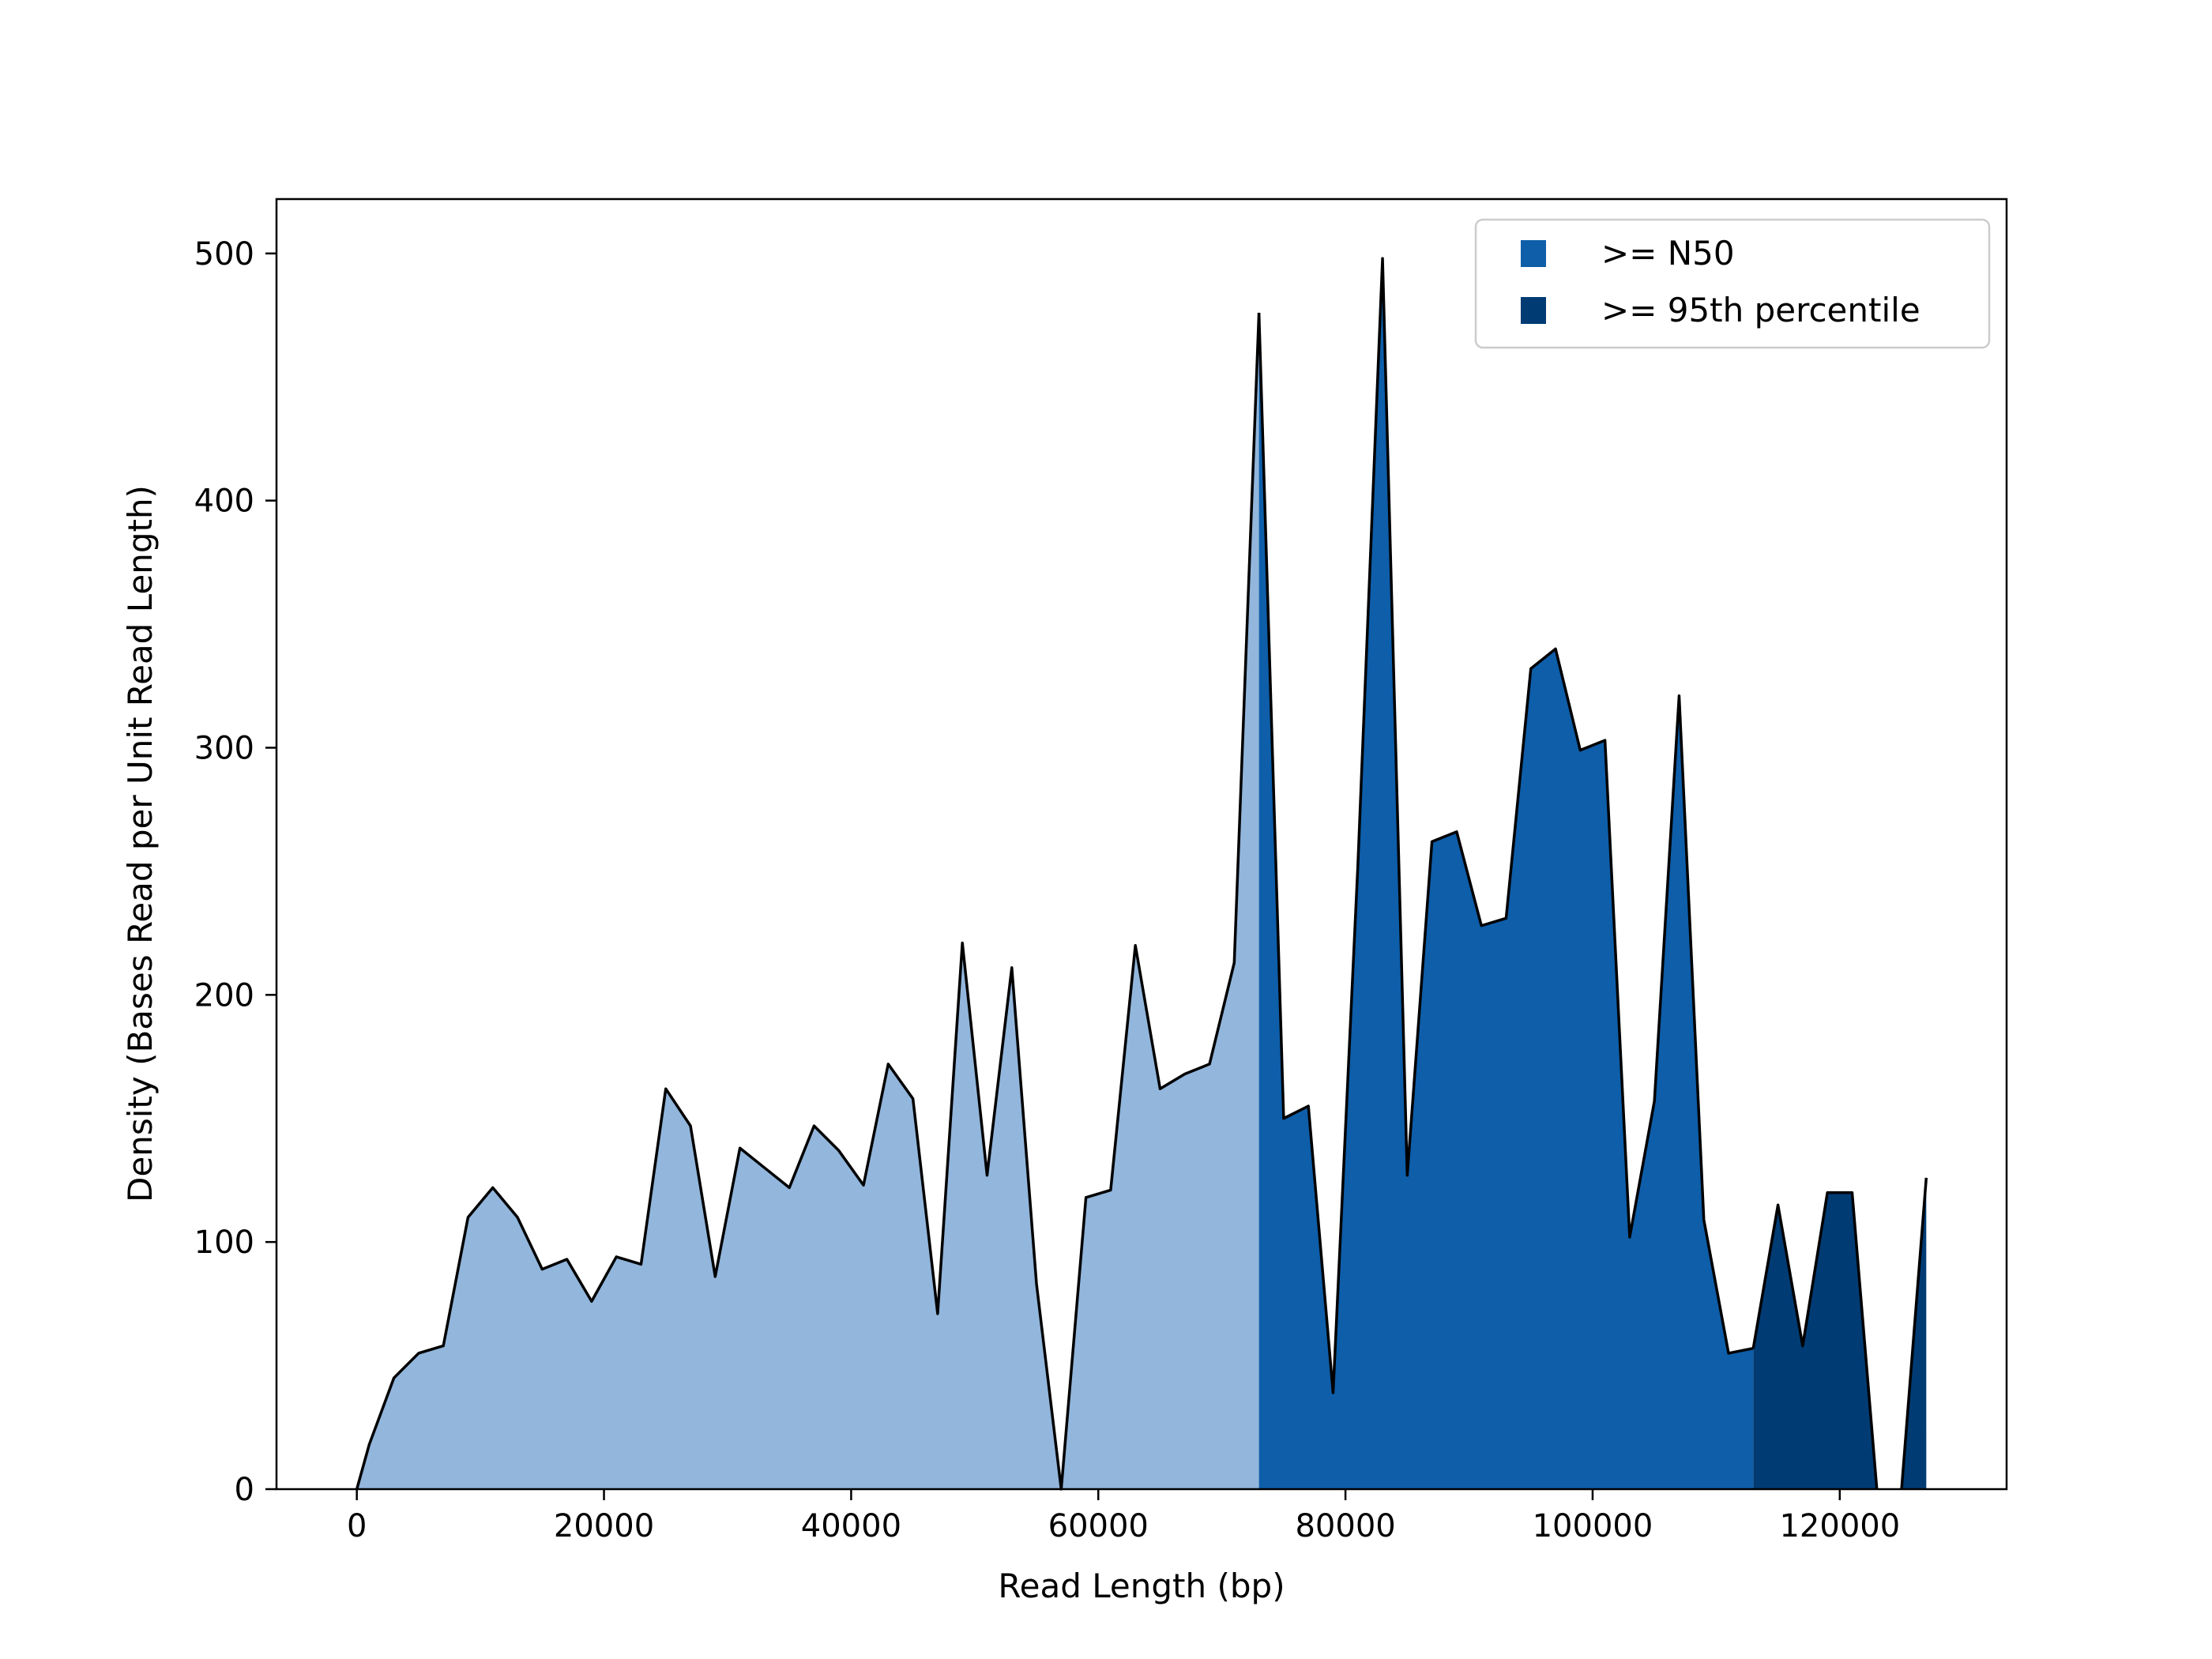  Describe the element at coordinates (1839, 1526) in the screenshot. I see `x-tick-label: 120000` at that location.